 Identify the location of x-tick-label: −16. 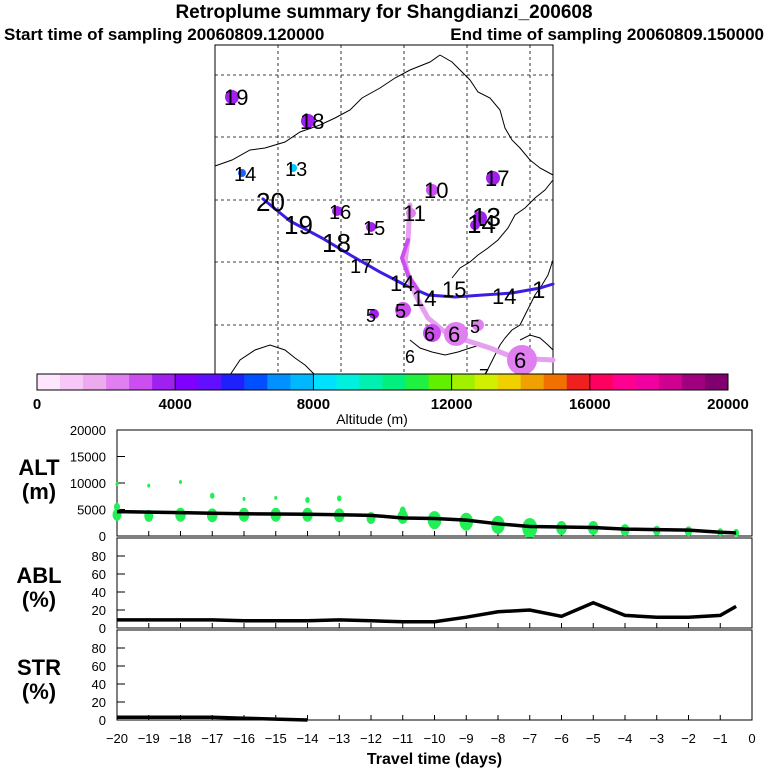
(244, 738).